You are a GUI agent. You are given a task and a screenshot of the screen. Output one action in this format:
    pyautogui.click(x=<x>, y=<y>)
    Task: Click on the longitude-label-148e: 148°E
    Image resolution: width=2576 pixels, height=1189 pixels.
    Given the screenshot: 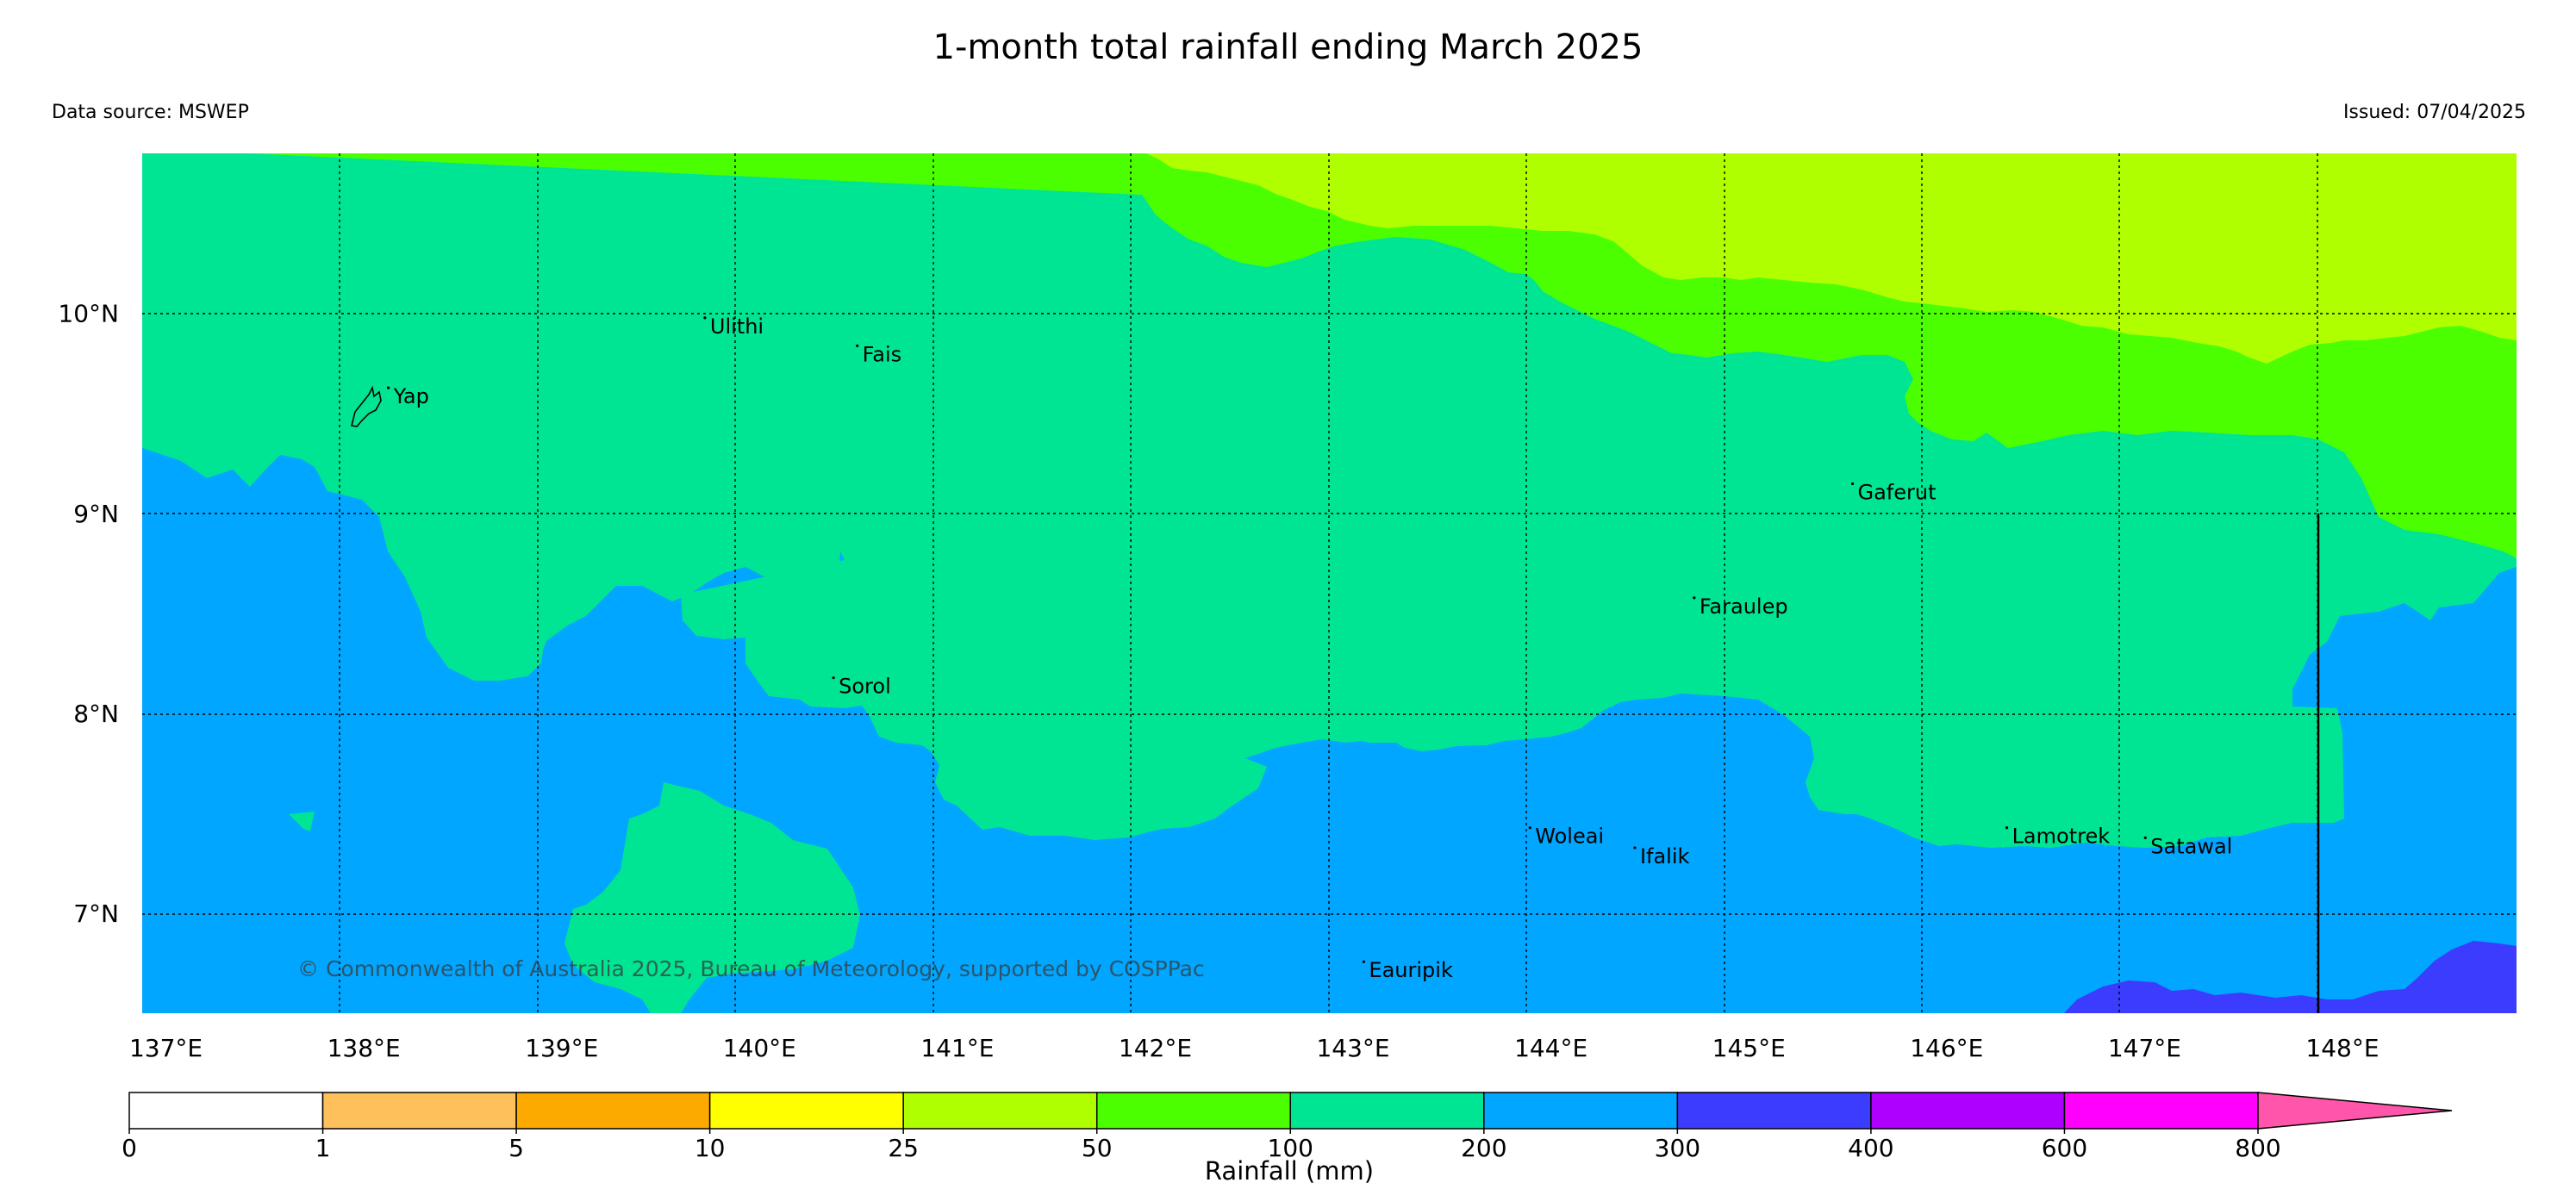 What is the action you would take?
    pyautogui.click(x=2342, y=1048)
    